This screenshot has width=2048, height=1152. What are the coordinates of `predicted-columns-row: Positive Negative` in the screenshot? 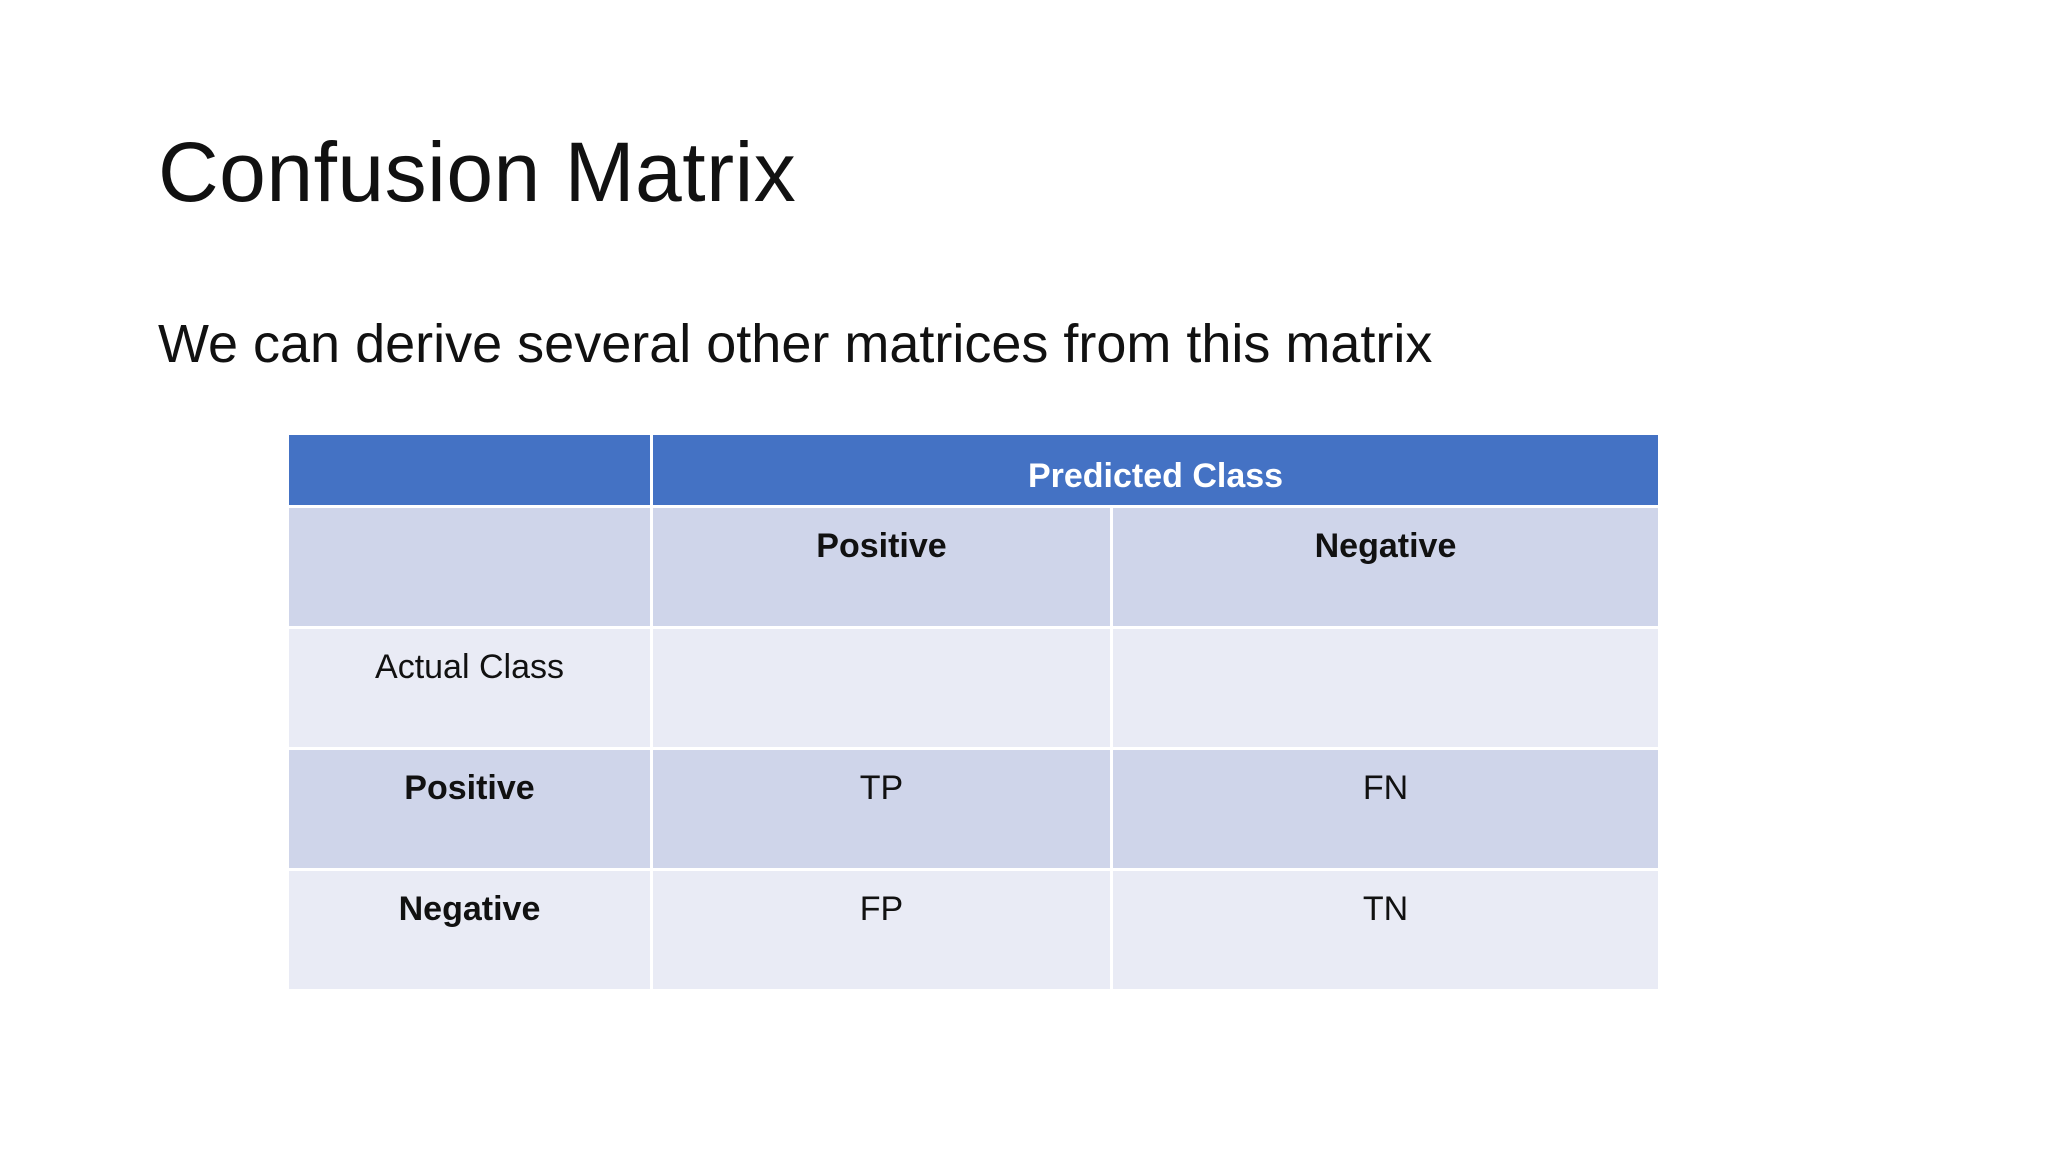 It's located at (973, 567).